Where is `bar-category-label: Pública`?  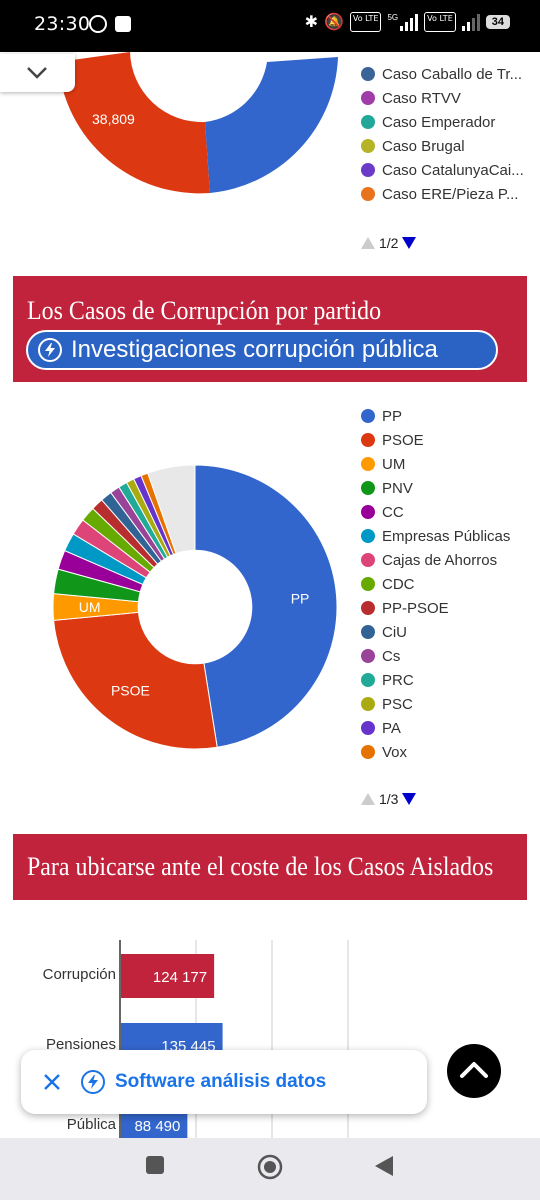 bar-category-label: Pública is located at coordinates (92, 1124).